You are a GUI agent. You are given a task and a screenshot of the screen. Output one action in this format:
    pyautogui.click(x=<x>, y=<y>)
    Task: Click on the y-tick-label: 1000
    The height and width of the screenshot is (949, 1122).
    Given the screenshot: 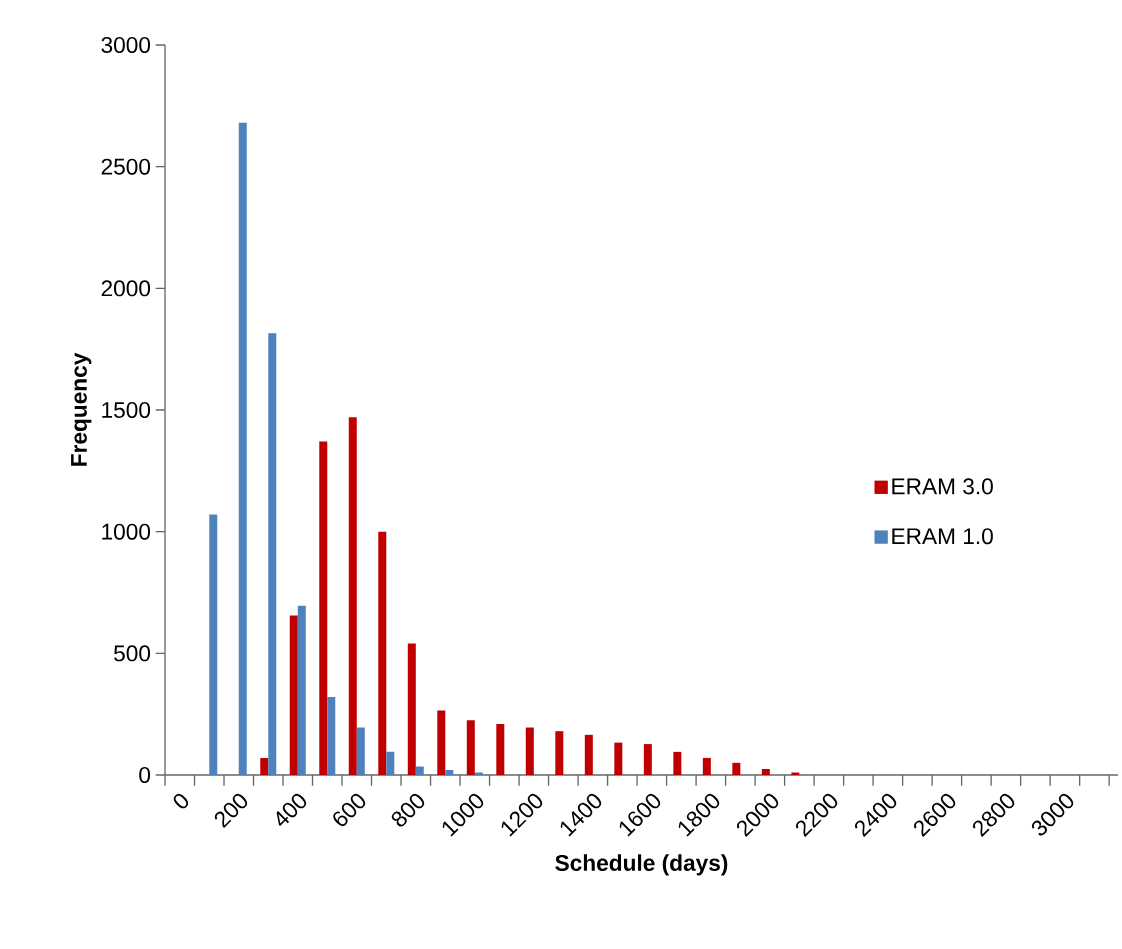 What is the action you would take?
    pyautogui.click(x=126, y=531)
    